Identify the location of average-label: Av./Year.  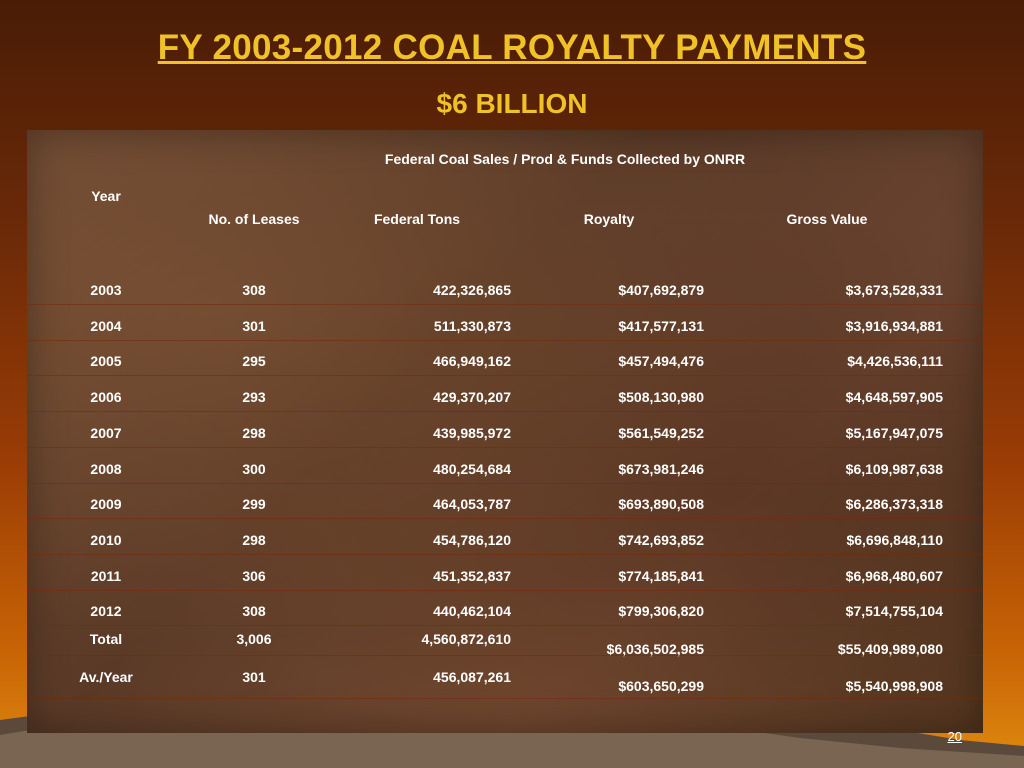
(106, 677).